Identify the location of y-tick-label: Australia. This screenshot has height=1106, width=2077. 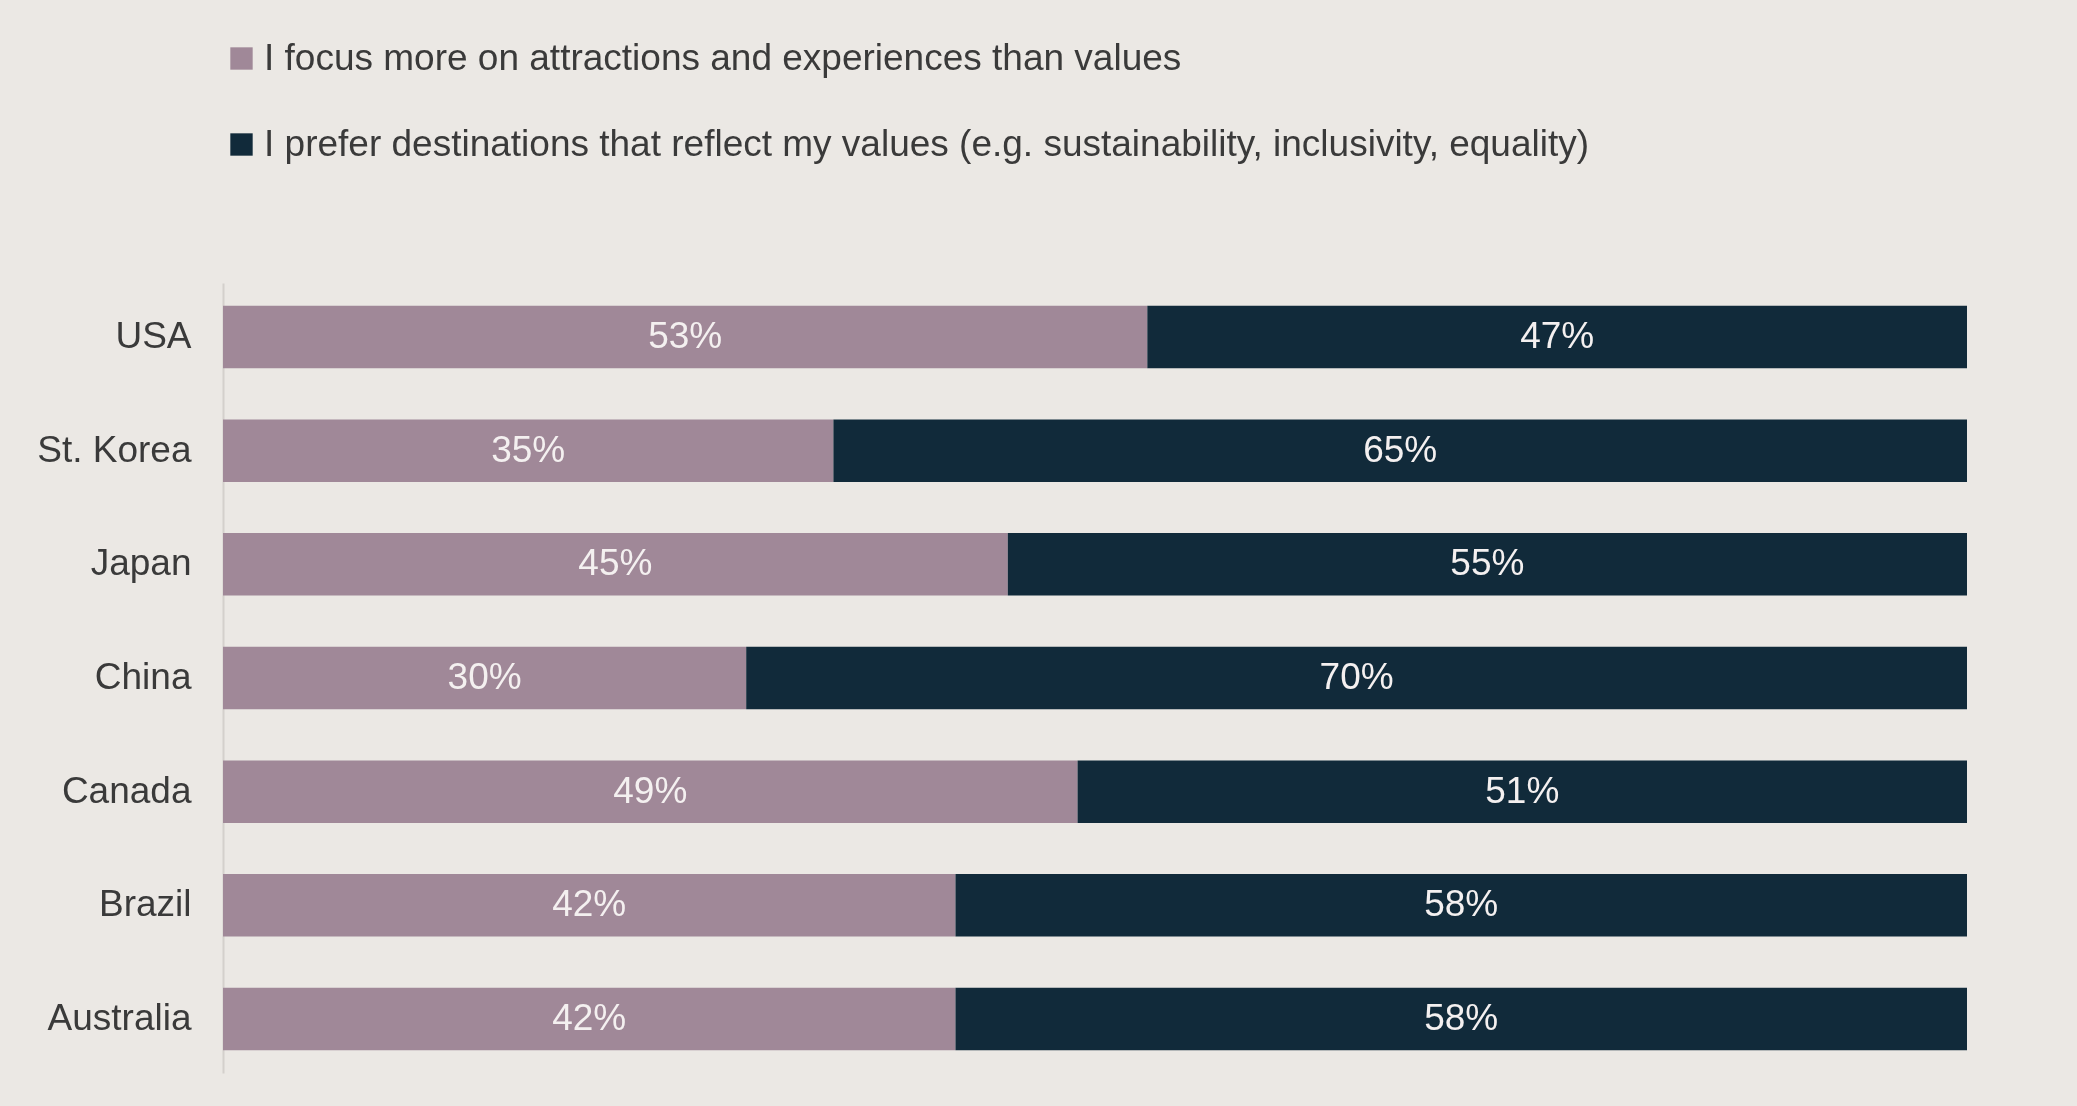
(119, 1018).